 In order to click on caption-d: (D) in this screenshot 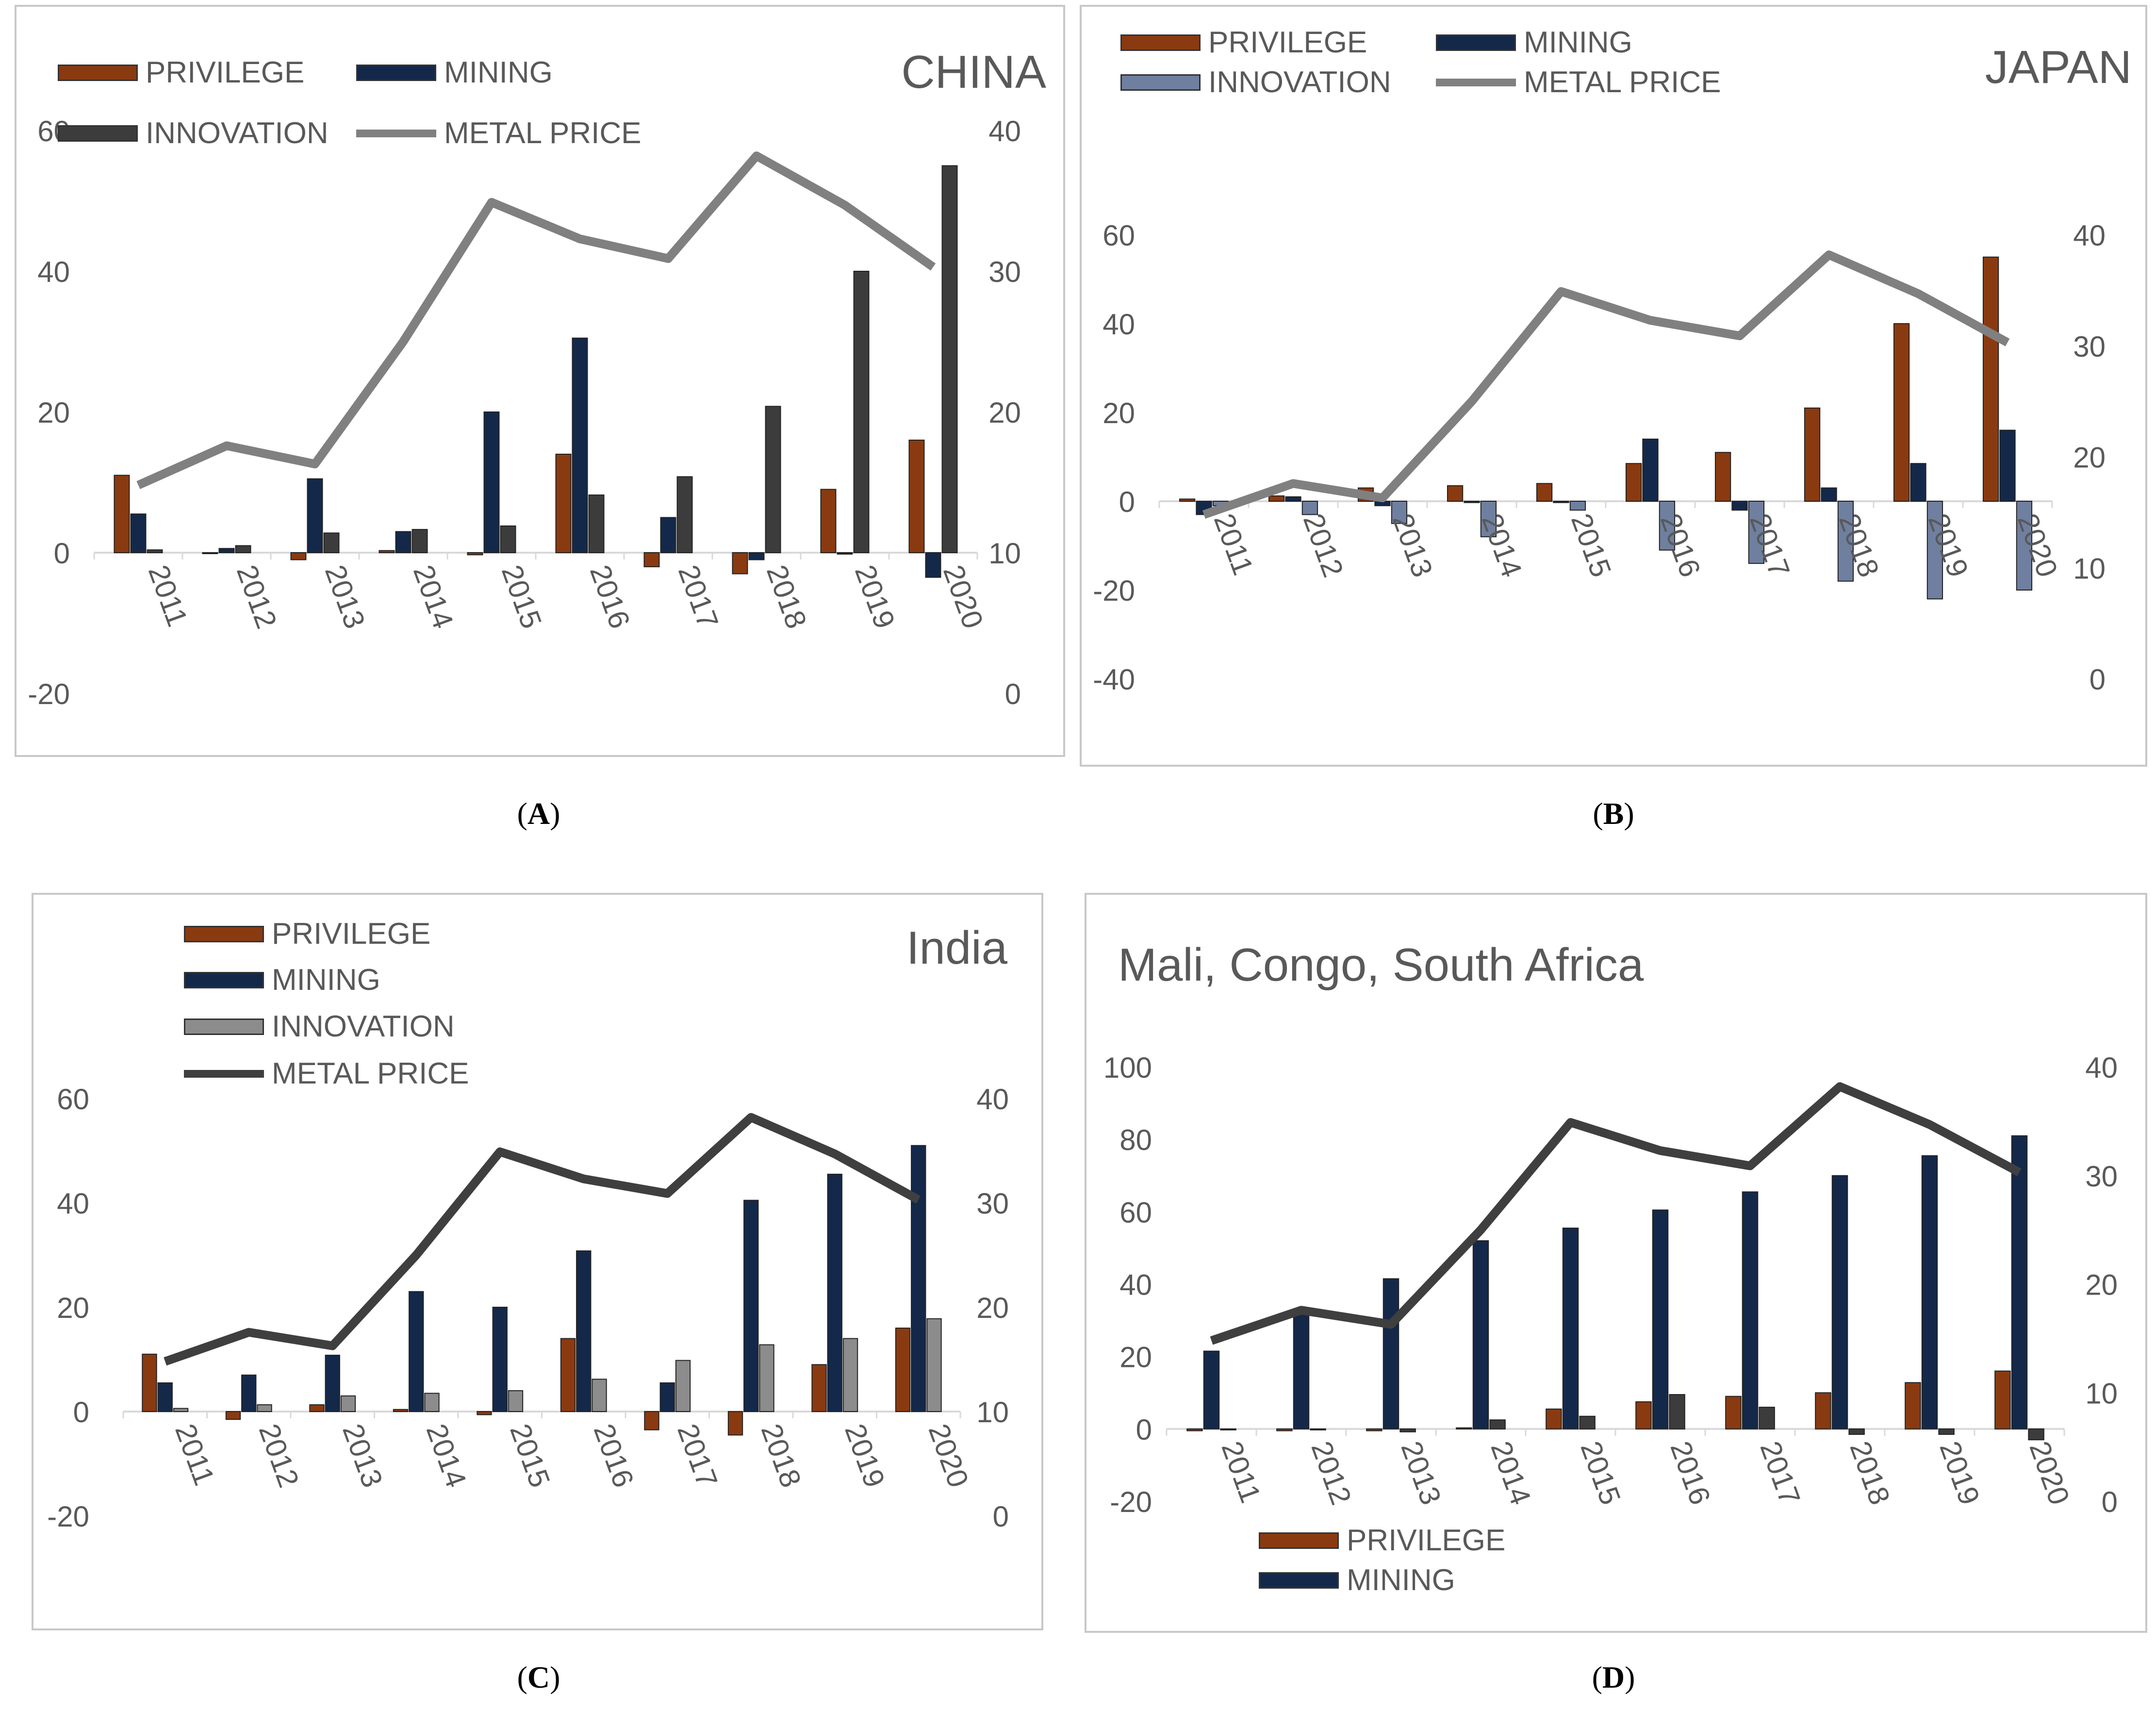, I will do `click(1613, 1677)`.